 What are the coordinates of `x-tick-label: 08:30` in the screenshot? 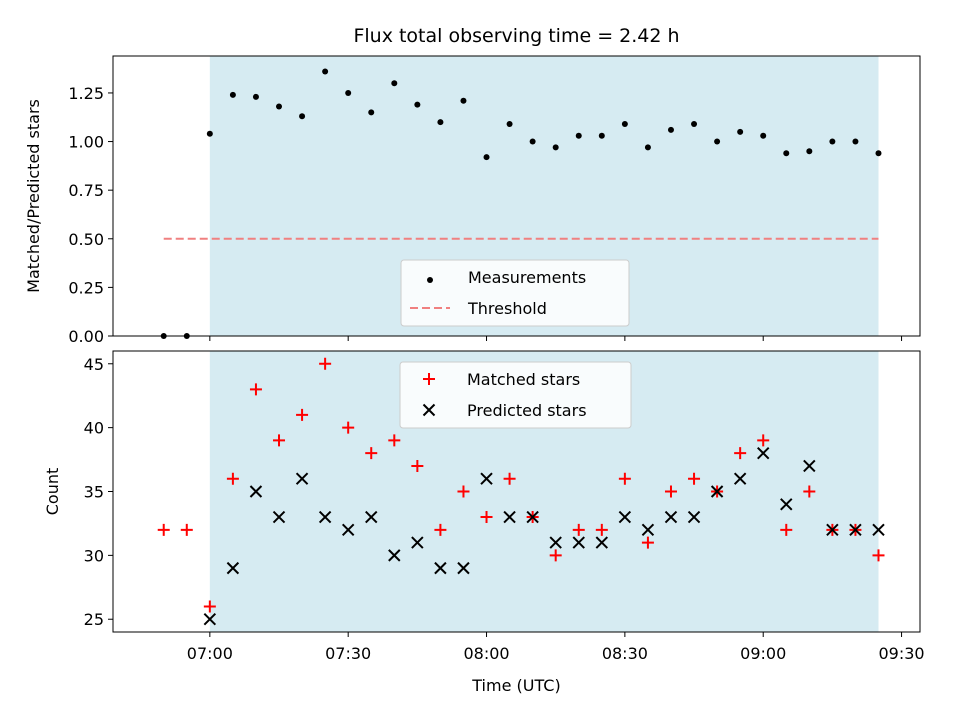 It's located at (625, 653).